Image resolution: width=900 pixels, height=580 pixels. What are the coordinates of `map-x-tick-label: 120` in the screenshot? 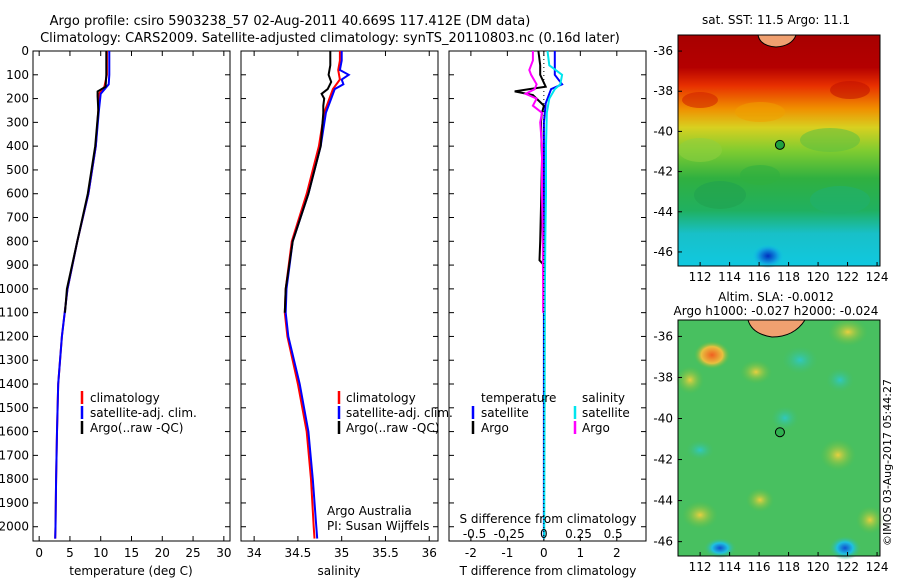 It's located at (818, 567).